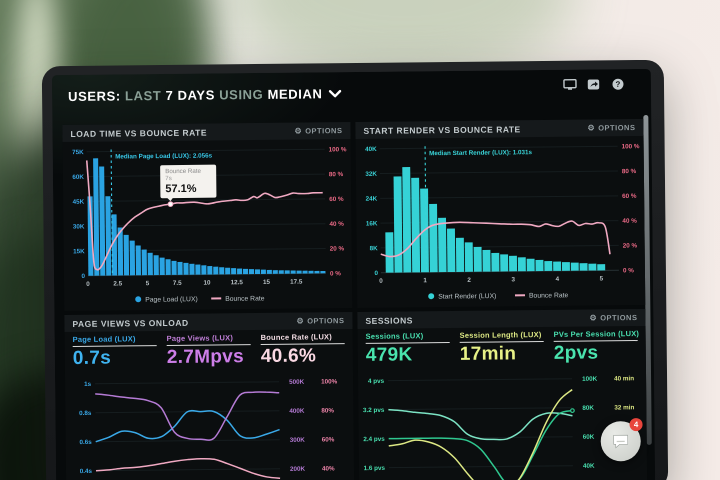  I want to click on header-icons: ?, so click(593, 84).